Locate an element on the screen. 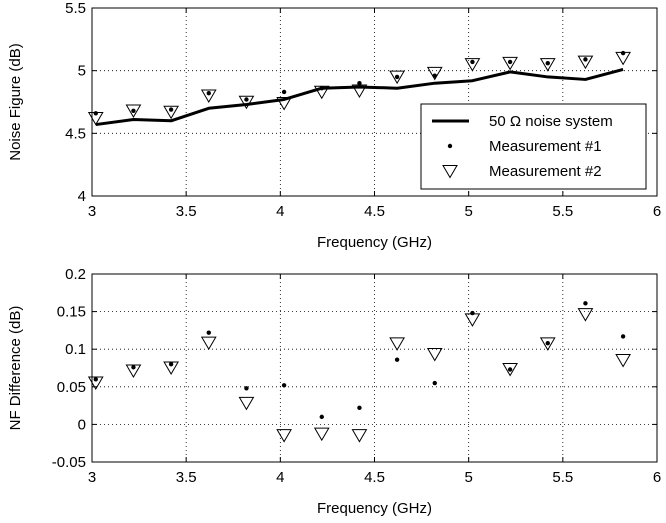  y-tick-label: -0.05 is located at coordinates (69, 462).